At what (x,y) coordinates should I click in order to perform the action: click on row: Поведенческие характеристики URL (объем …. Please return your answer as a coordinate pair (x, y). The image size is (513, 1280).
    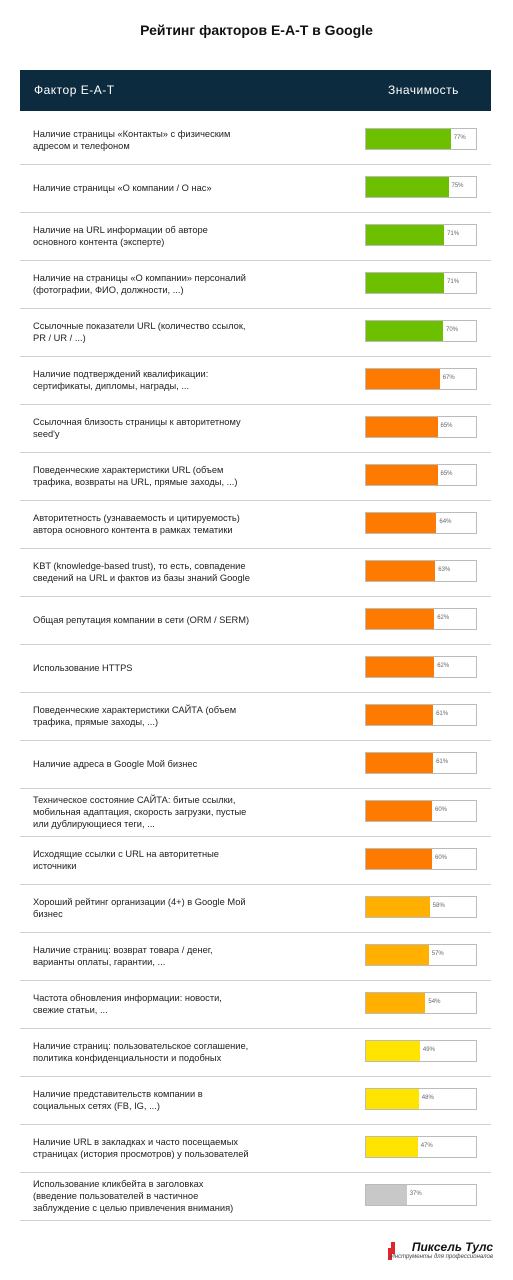
    Looking at the image, I should click on (255, 476).